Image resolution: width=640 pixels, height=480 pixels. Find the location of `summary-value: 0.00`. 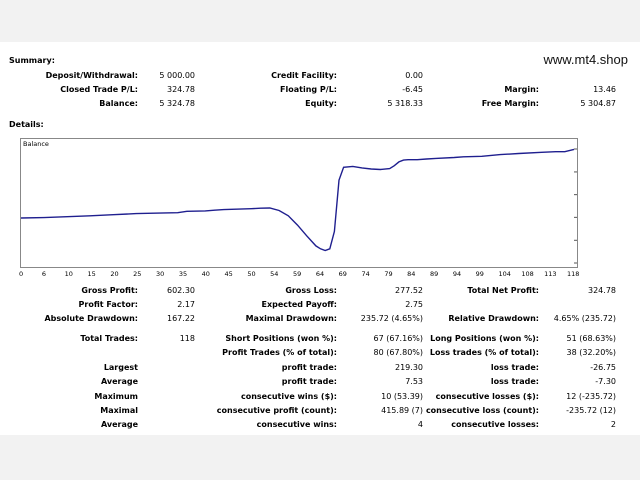

summary-value: 0.00 is located at coordinates (414, 75).